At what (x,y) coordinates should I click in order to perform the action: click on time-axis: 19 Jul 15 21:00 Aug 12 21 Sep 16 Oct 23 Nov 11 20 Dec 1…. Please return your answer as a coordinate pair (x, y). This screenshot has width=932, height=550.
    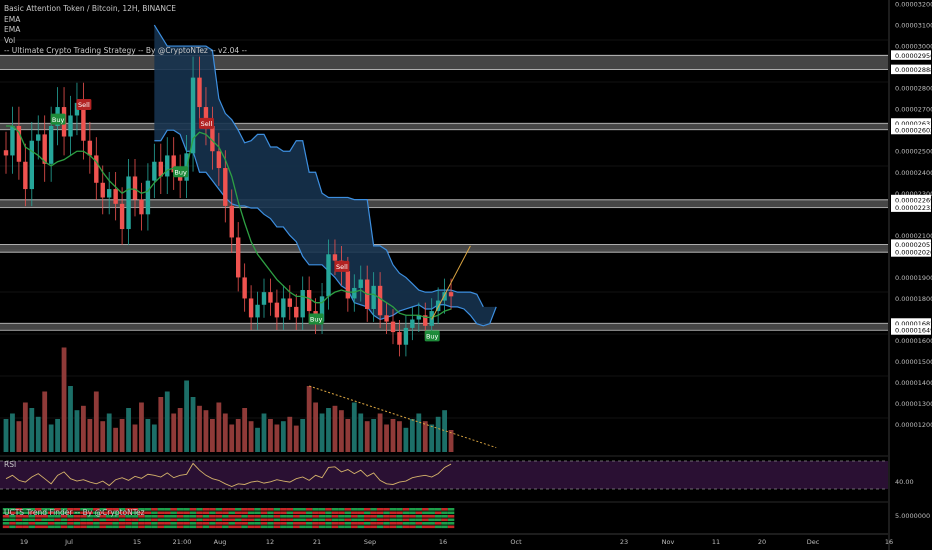
    Looking at the image, I should click on (446, 539).